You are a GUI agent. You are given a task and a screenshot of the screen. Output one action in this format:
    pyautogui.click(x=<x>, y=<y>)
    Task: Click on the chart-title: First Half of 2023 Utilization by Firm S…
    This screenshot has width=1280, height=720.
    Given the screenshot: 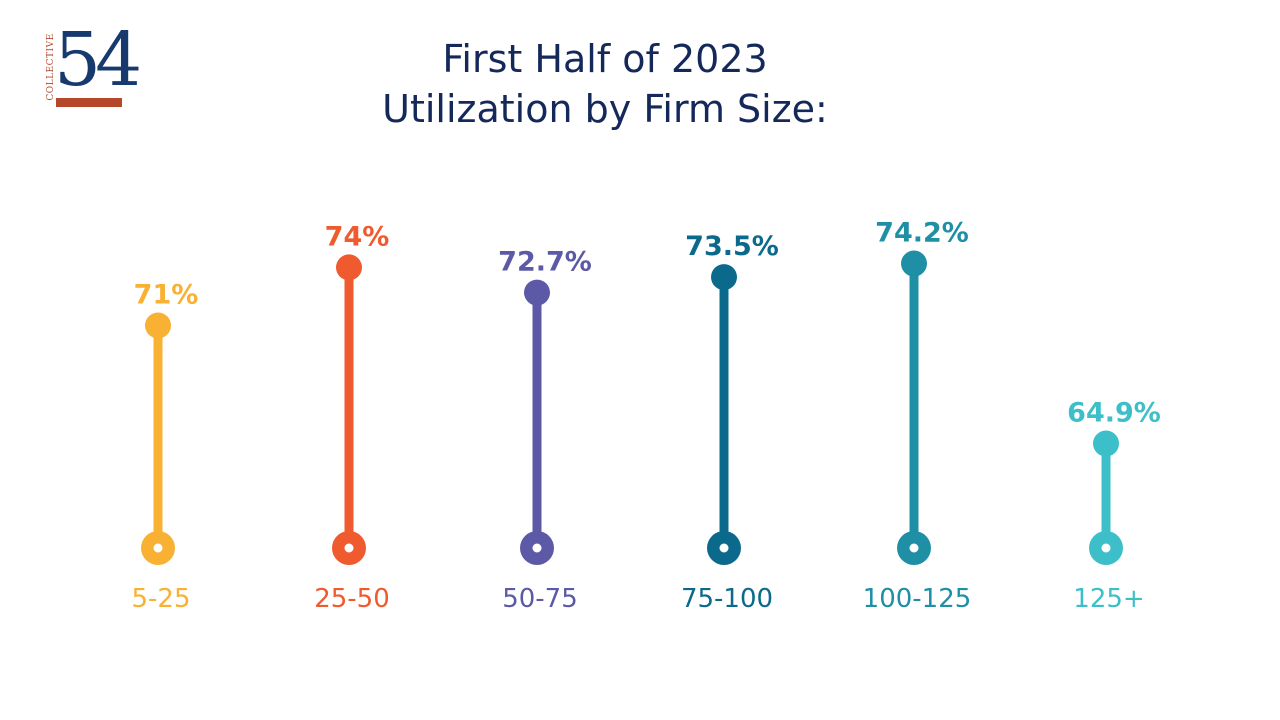 What is the action you would take?
    pyautogui.click(x=605, y=84)
    